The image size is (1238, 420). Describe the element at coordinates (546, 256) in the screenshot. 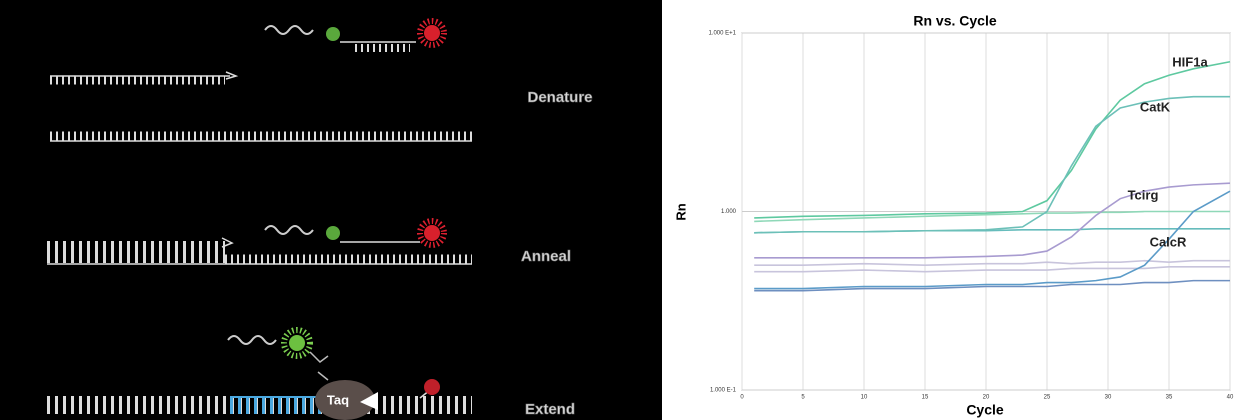

I see `step-label: Anneal` at that location.